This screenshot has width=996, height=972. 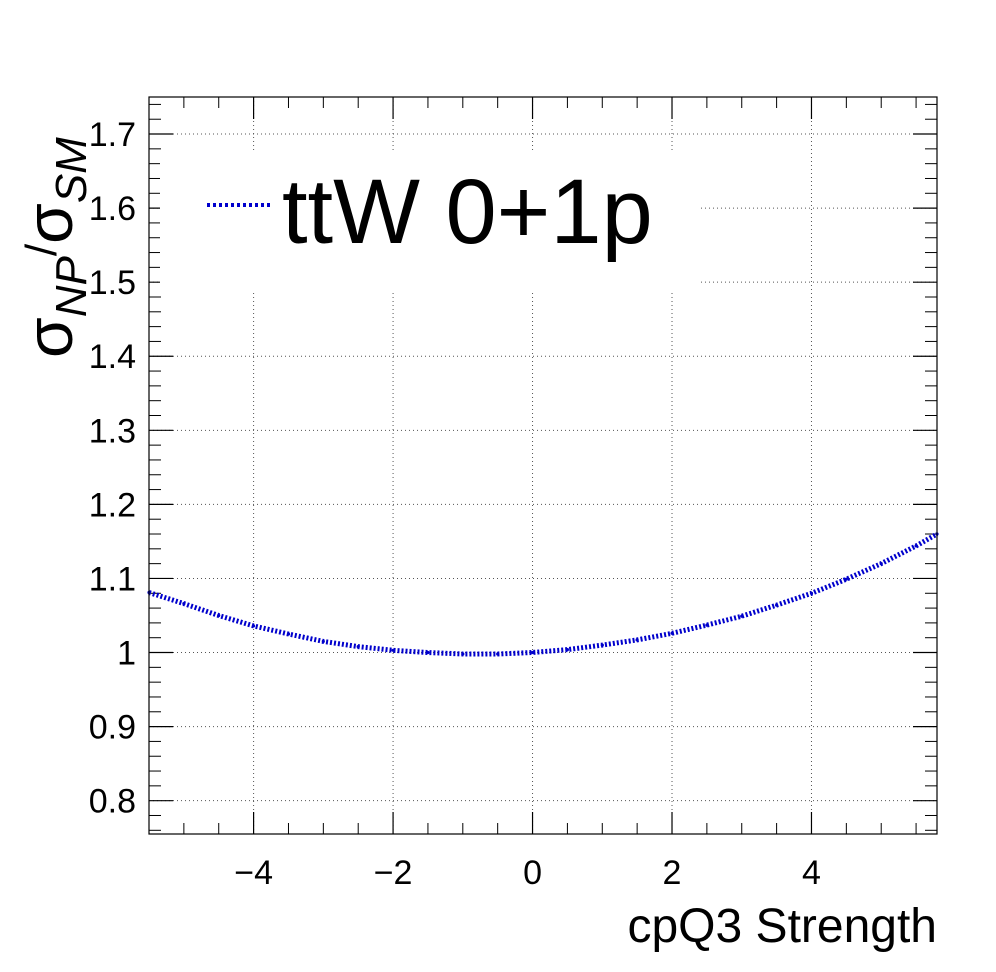 What do you see at coordinates (253, 873) in the screenshot?
I see `x-tick-label: −4` at bounding box center [253, 873].